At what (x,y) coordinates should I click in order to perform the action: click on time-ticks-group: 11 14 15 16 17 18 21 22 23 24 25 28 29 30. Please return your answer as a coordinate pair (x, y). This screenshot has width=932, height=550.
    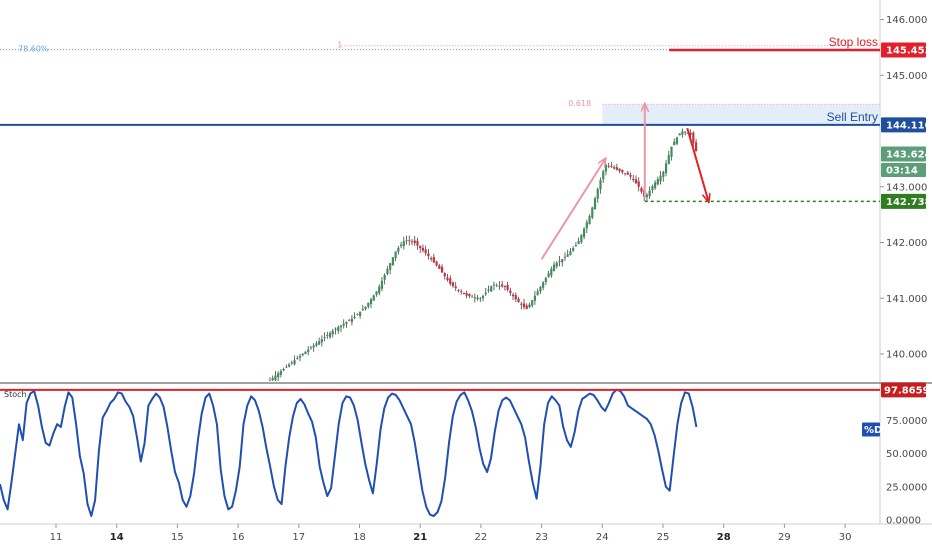
    Looking at the image, I should click on (451, 533).